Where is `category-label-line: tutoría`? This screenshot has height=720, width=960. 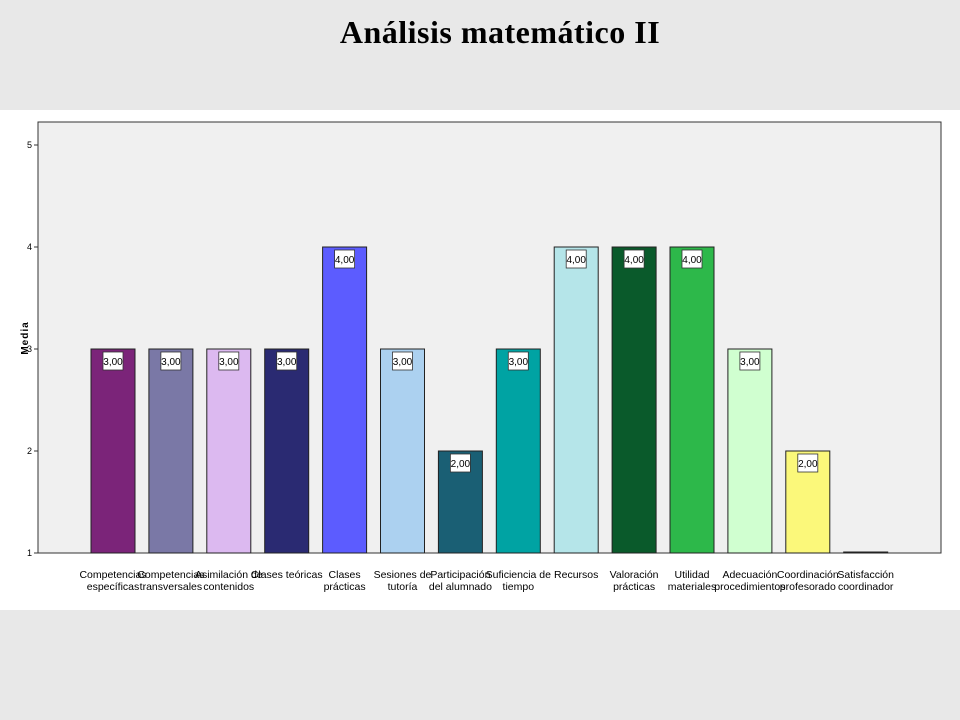 category-label-line: tutoría is located at coordinates (403, 587).